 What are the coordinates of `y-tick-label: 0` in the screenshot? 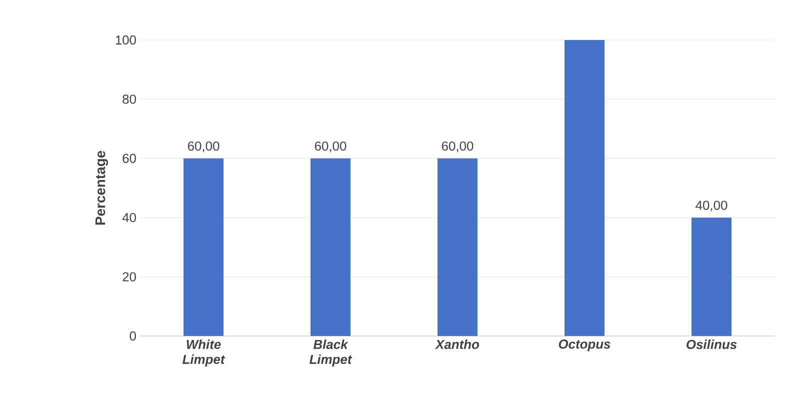 It's located at (133, 336).